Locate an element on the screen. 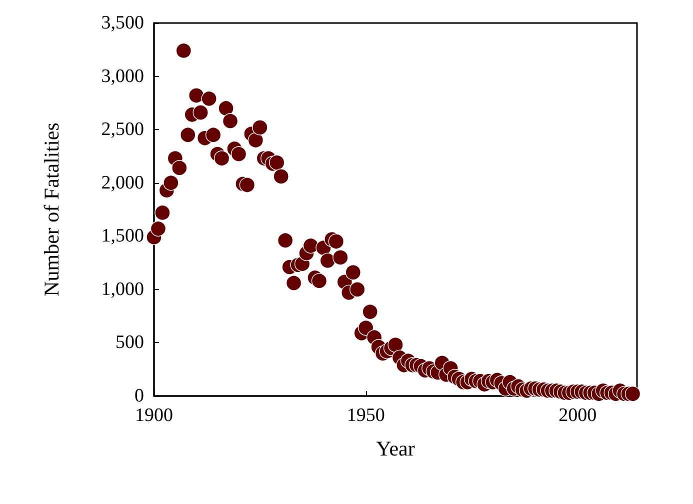  y-tick-label: 1,000 is located at coordinates (122, 289).